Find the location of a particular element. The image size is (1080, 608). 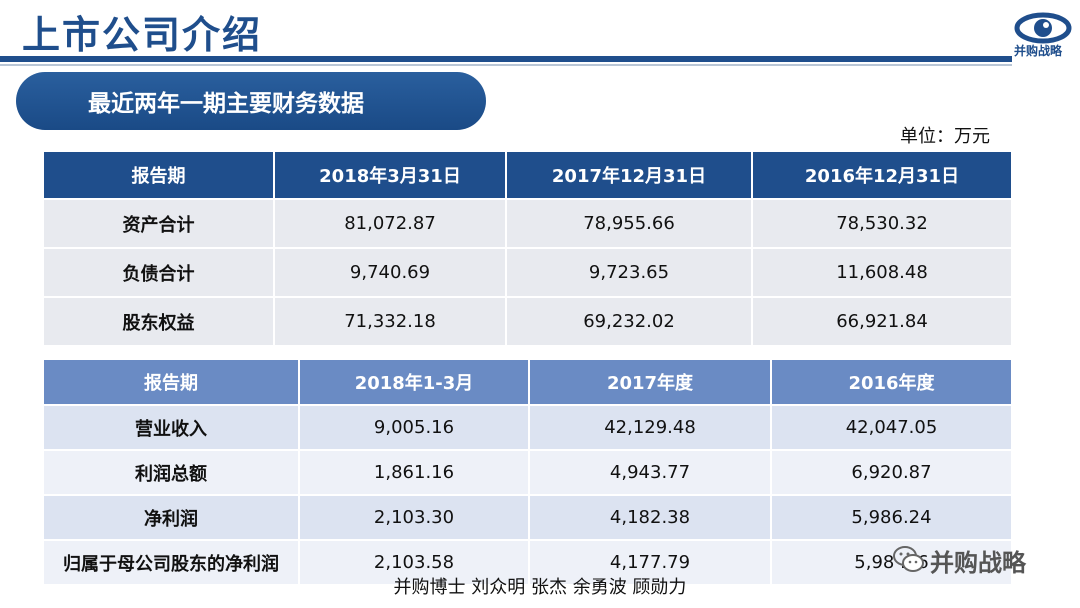

table-row: 负债合计 9,740.69 9,723.65 11,608.48 is located at coordinates (528, 272).